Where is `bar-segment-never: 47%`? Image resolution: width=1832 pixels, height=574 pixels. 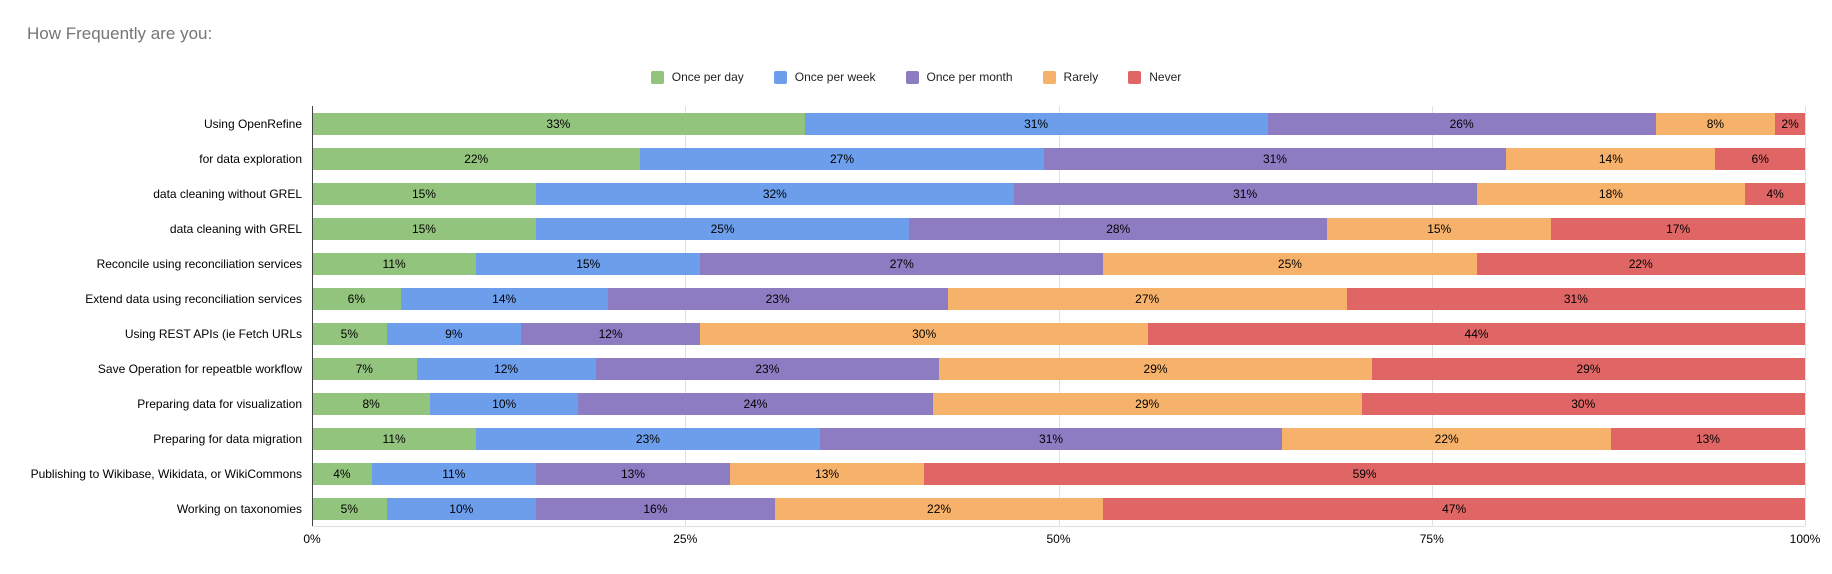 bar-segment-never: 47% is located at coordinates (1454, 508).